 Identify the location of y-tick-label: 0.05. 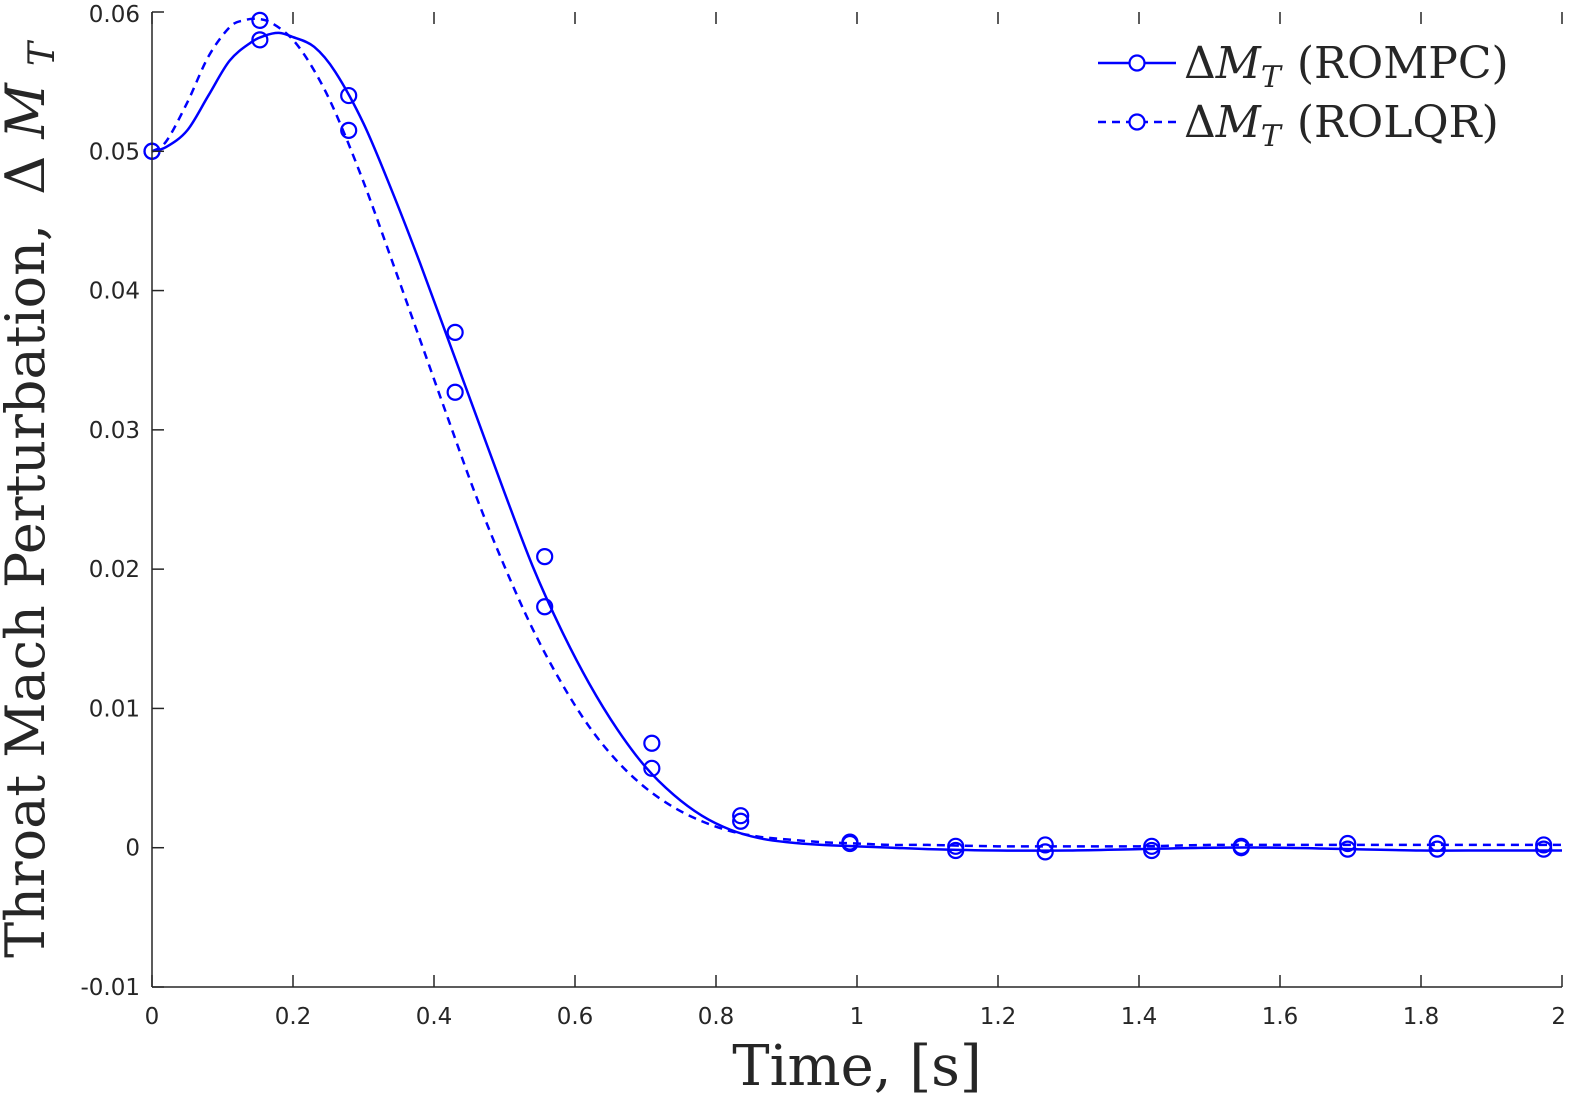
(114, 152).